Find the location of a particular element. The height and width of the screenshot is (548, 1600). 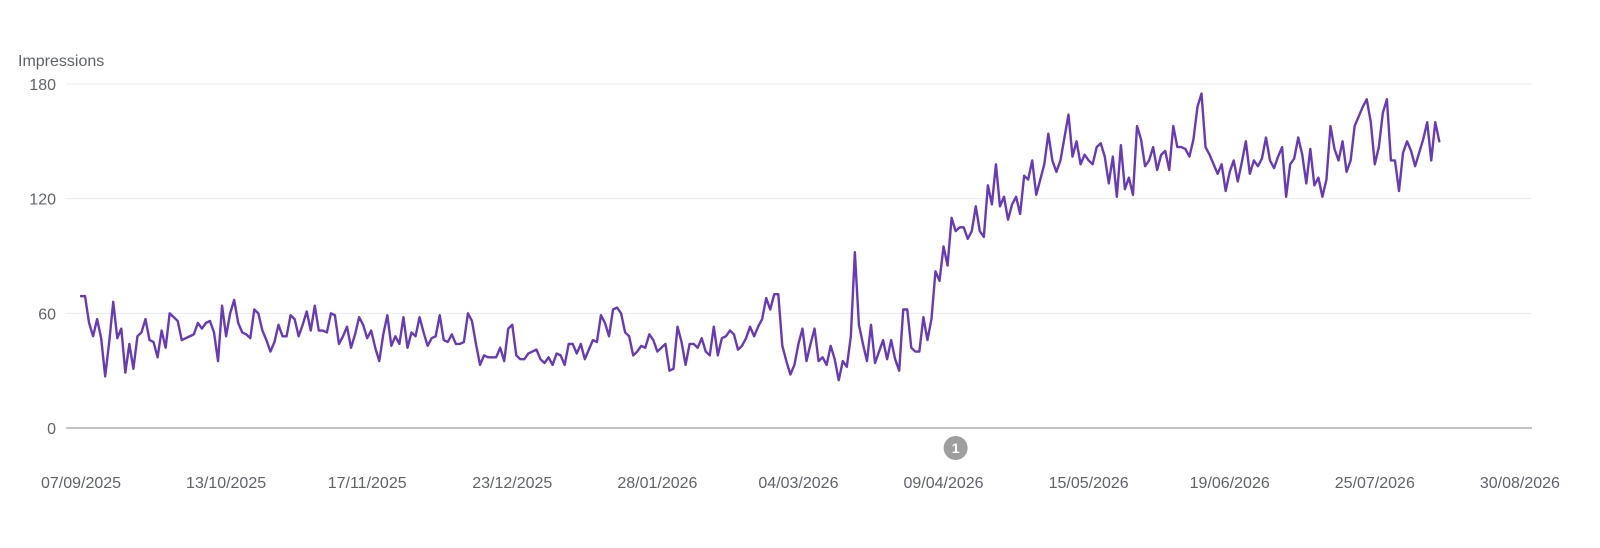

x-tick-label: 30/08/2026 is located at coordinates (1520, 483).